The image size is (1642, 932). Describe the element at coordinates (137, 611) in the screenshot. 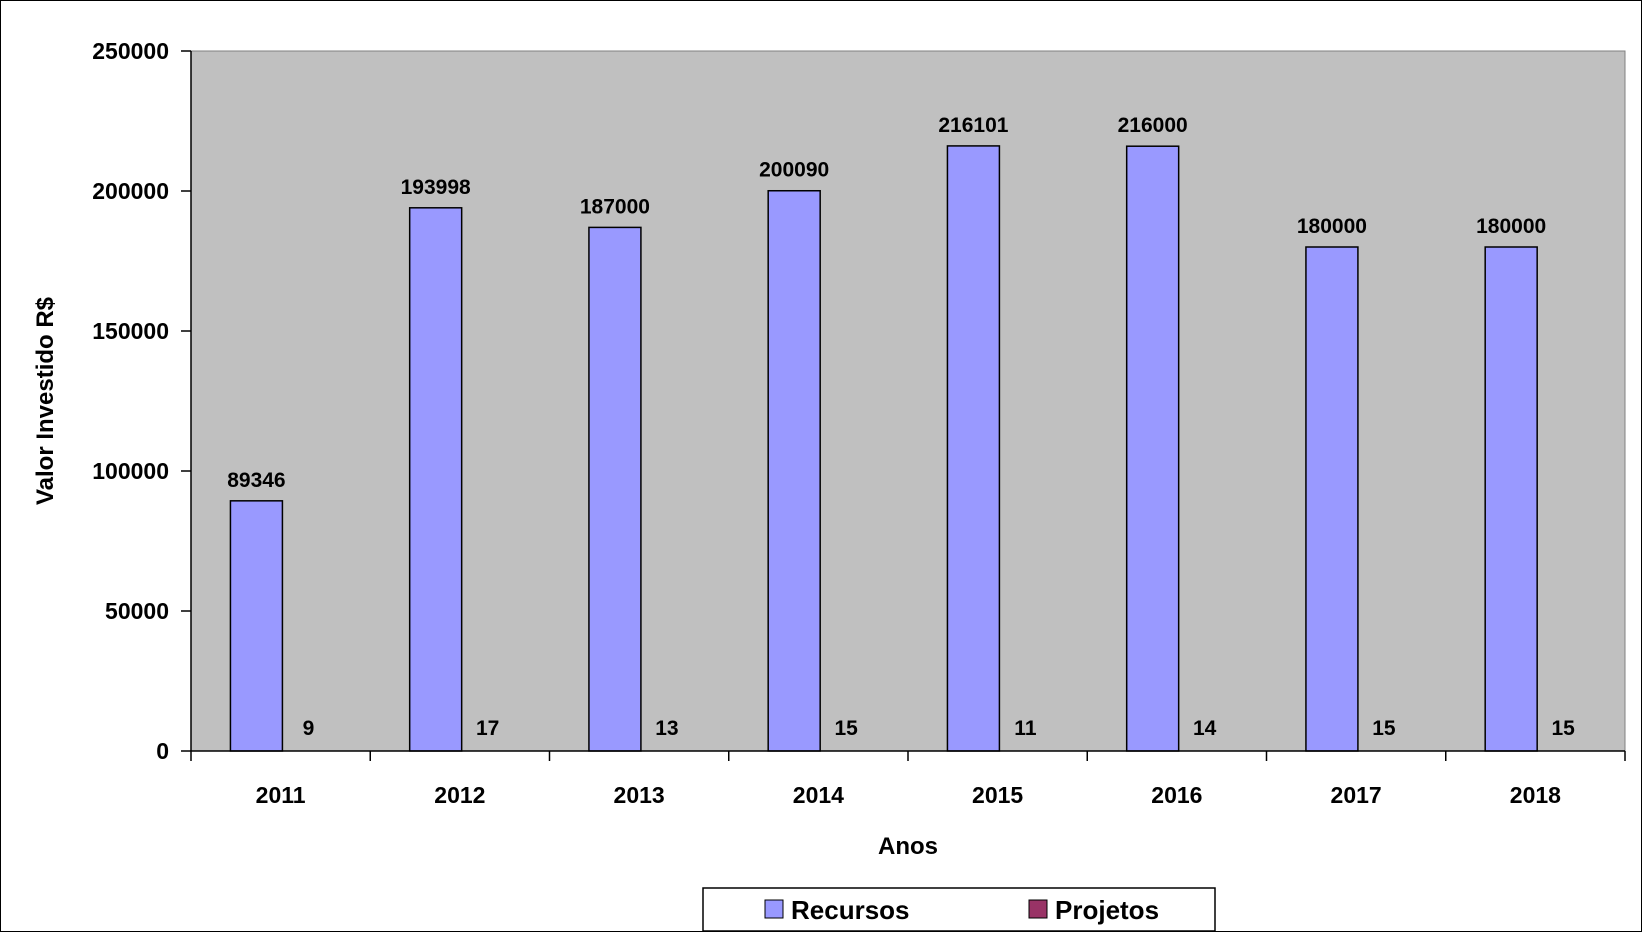

I see `y-tick-label-50000: 50000` at that location.